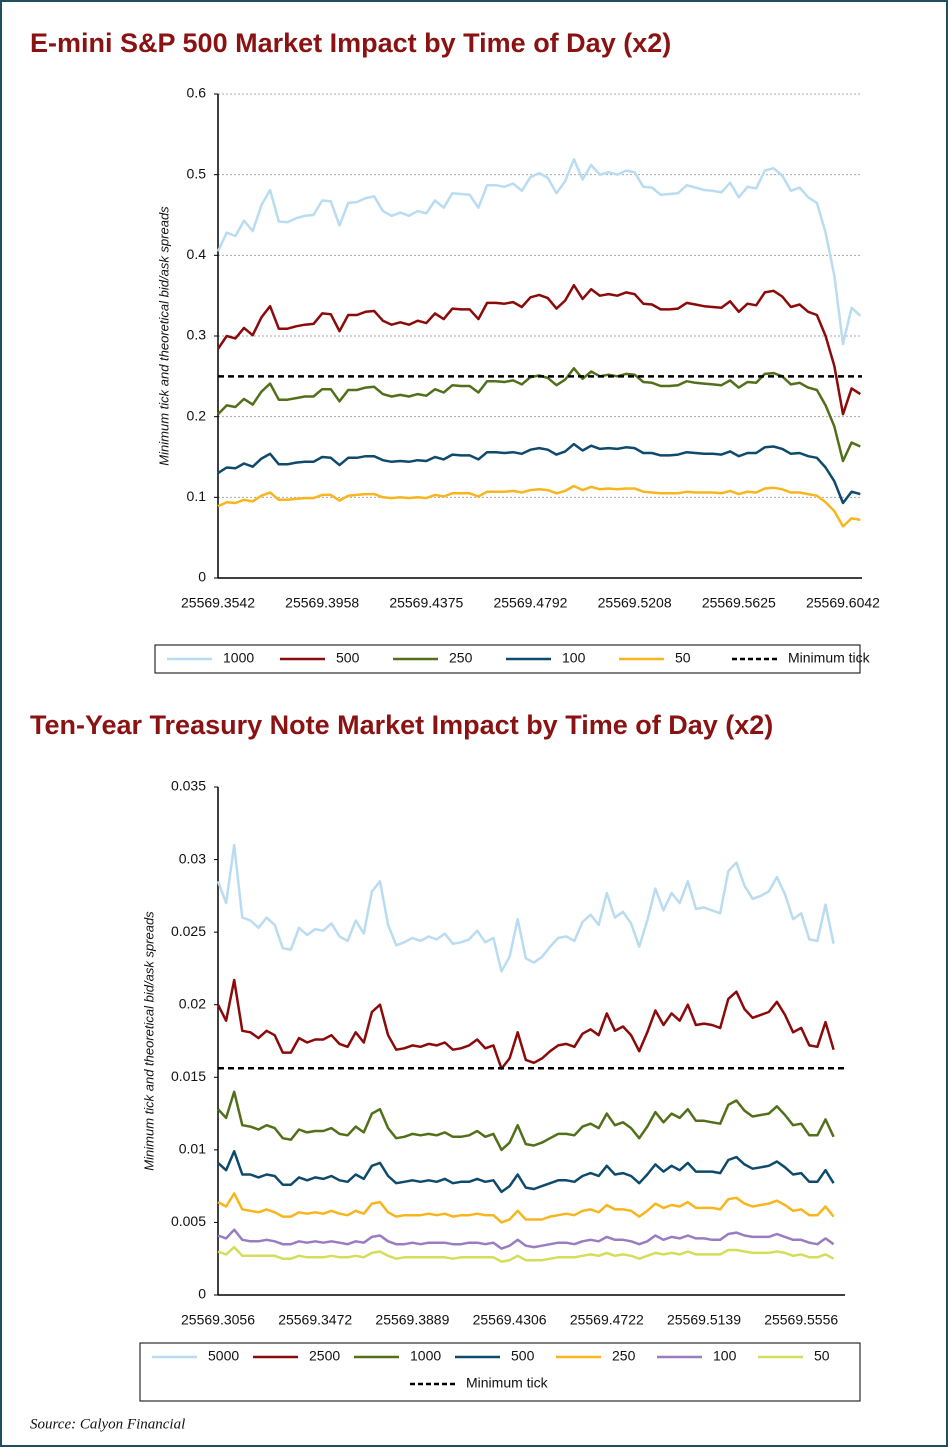 The height and width of the screenshot is (1447, 948). Describe the element at coordinates (510, 1320) in the screenshot. I see `x-tick-label: 25569.4306` at that location.